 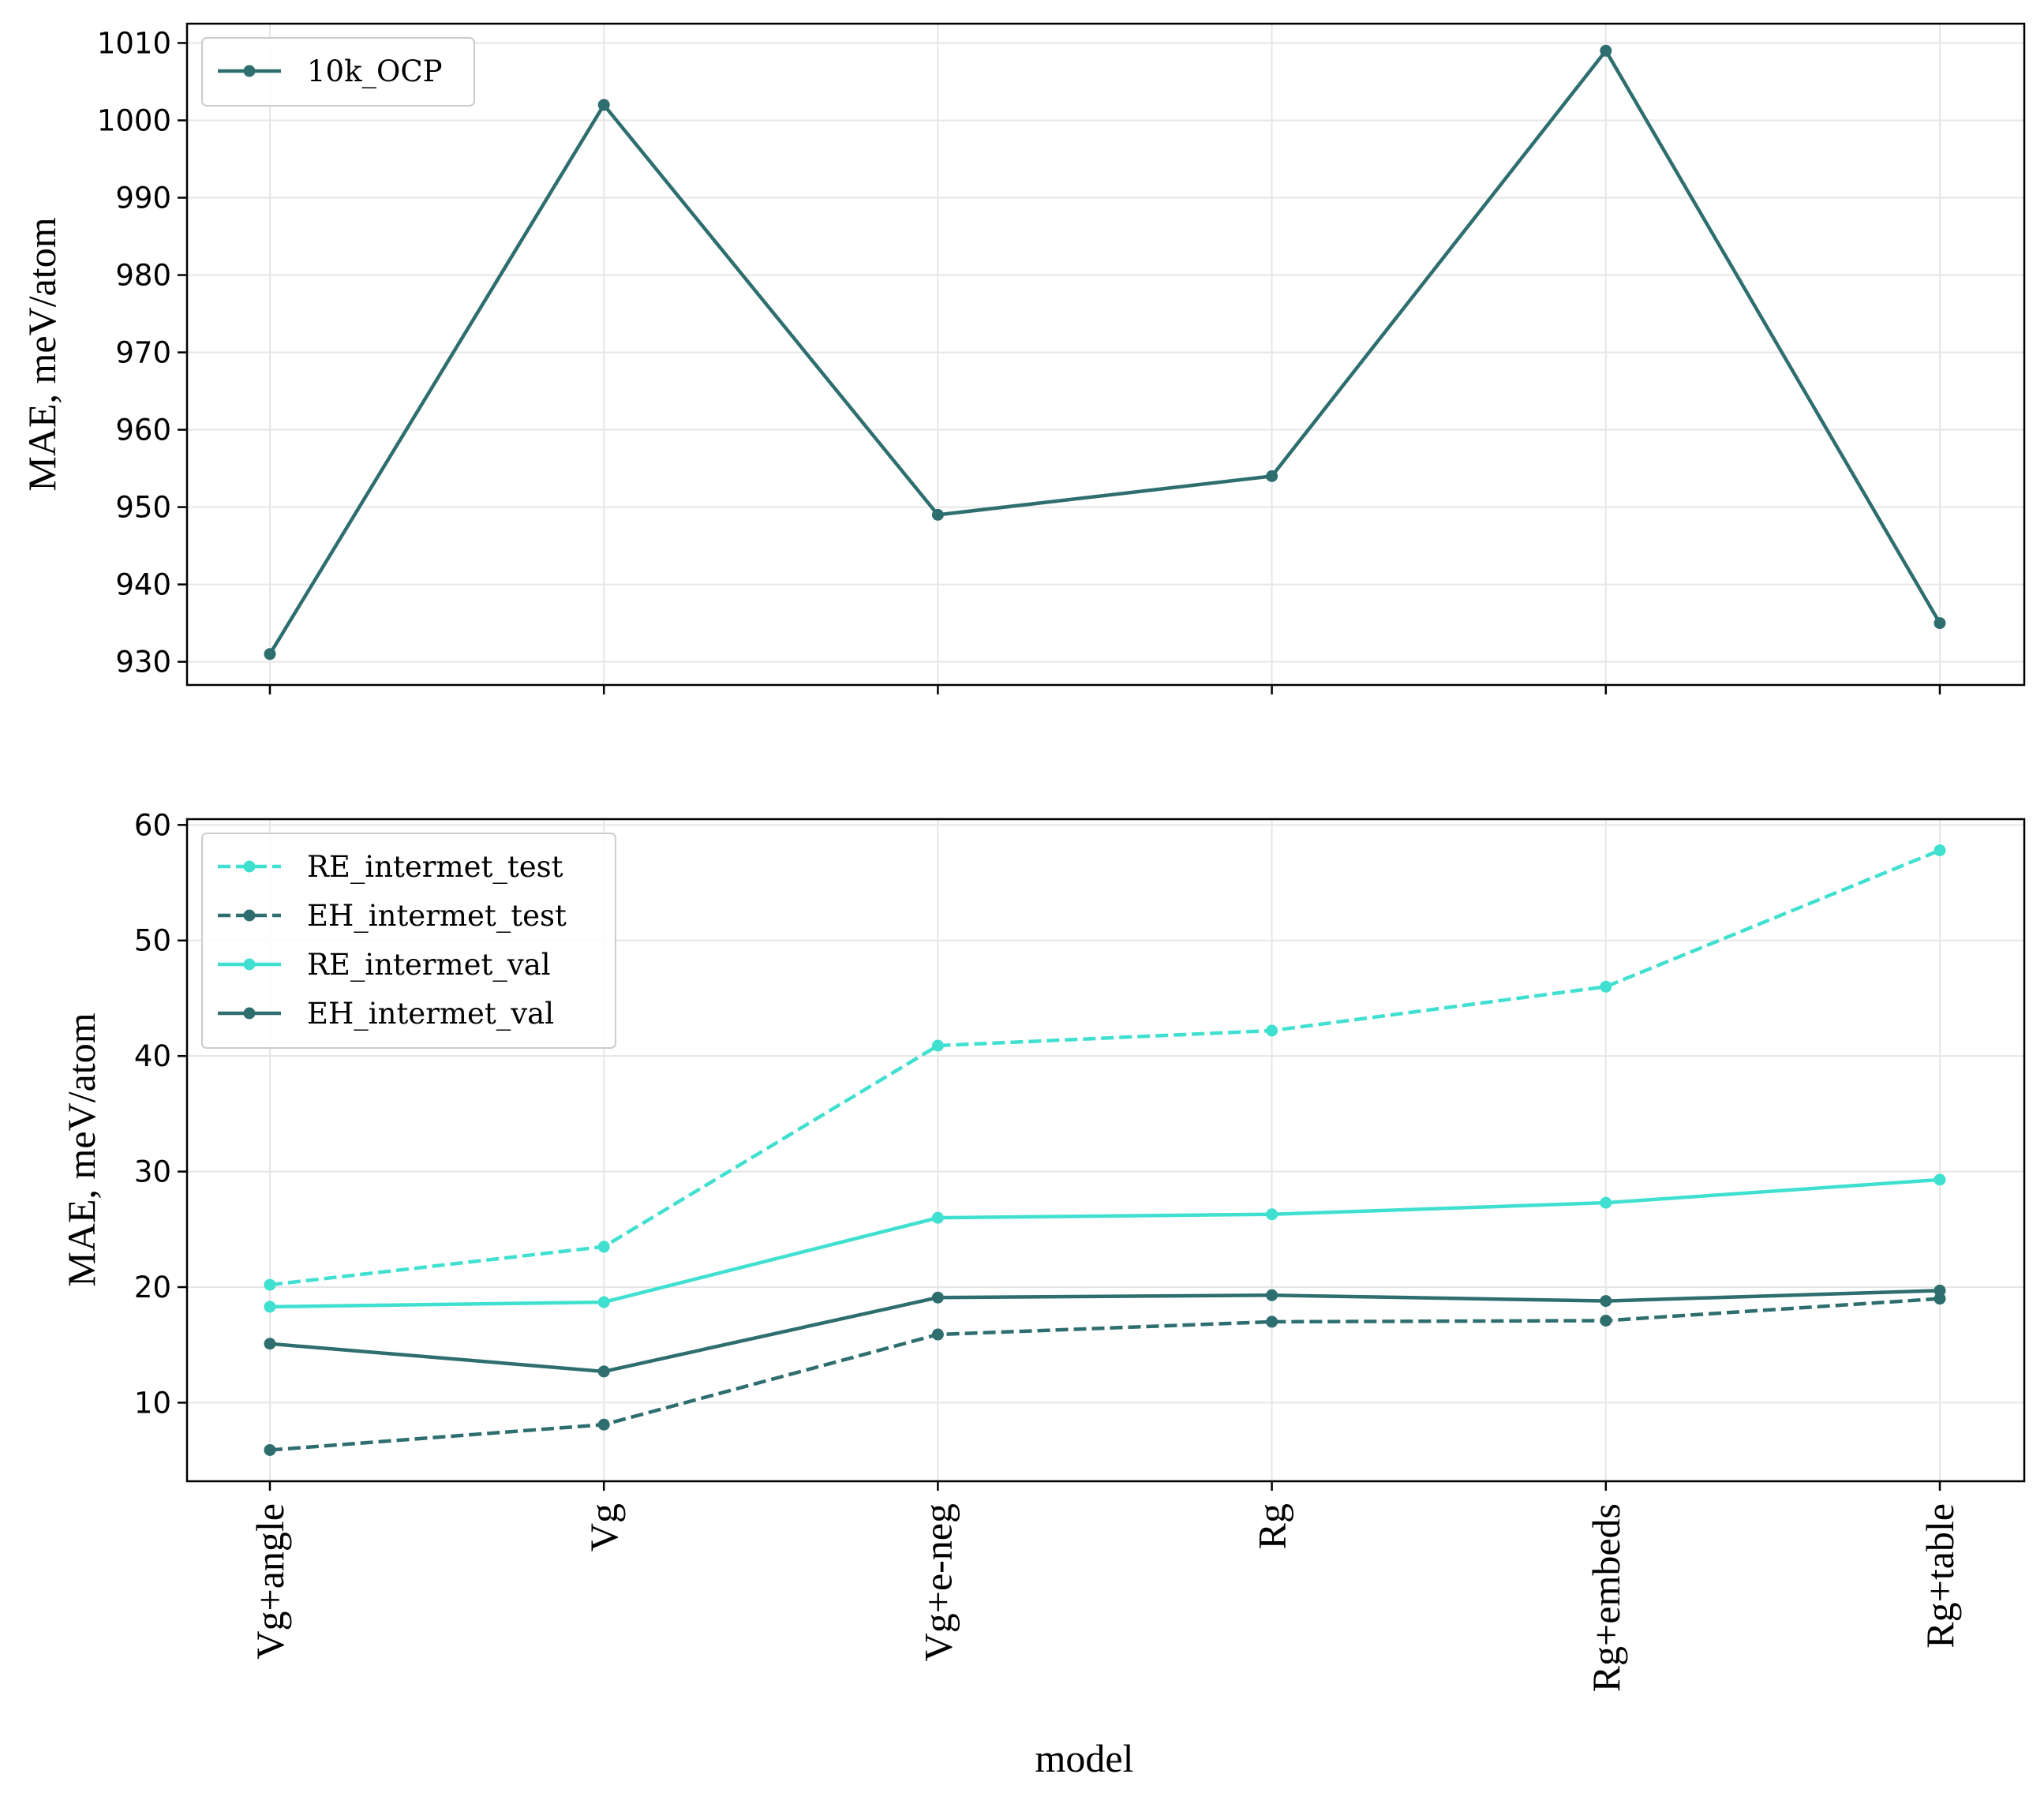 I want to click on legend-label: EH_intermet_val, so click(x=430, y=1014).